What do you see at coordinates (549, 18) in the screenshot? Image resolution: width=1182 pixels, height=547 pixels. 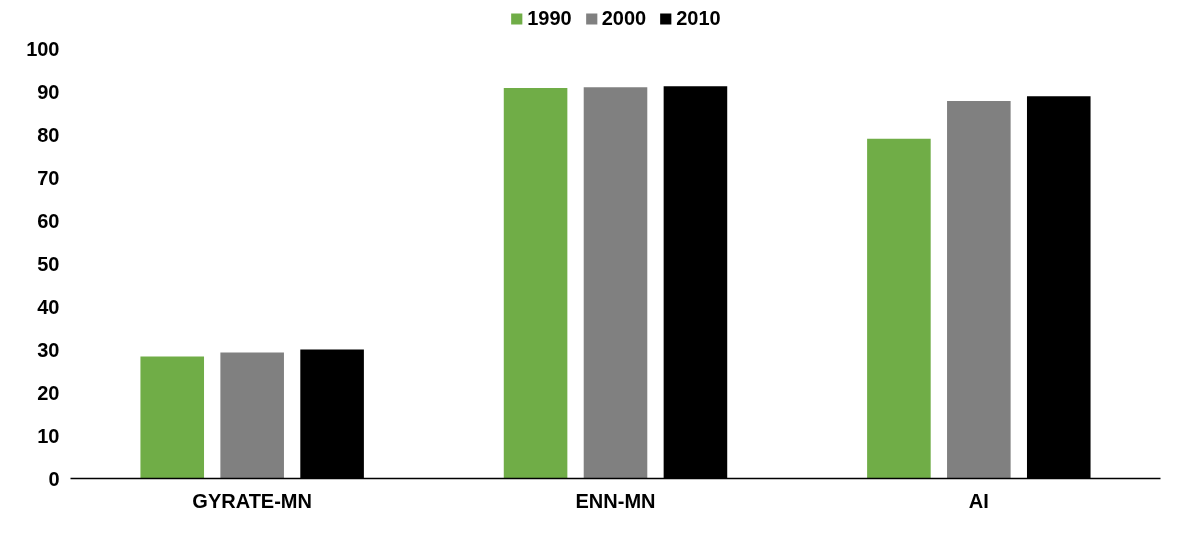 I see `legend-label: 1990` at bounding box center [549, 18].